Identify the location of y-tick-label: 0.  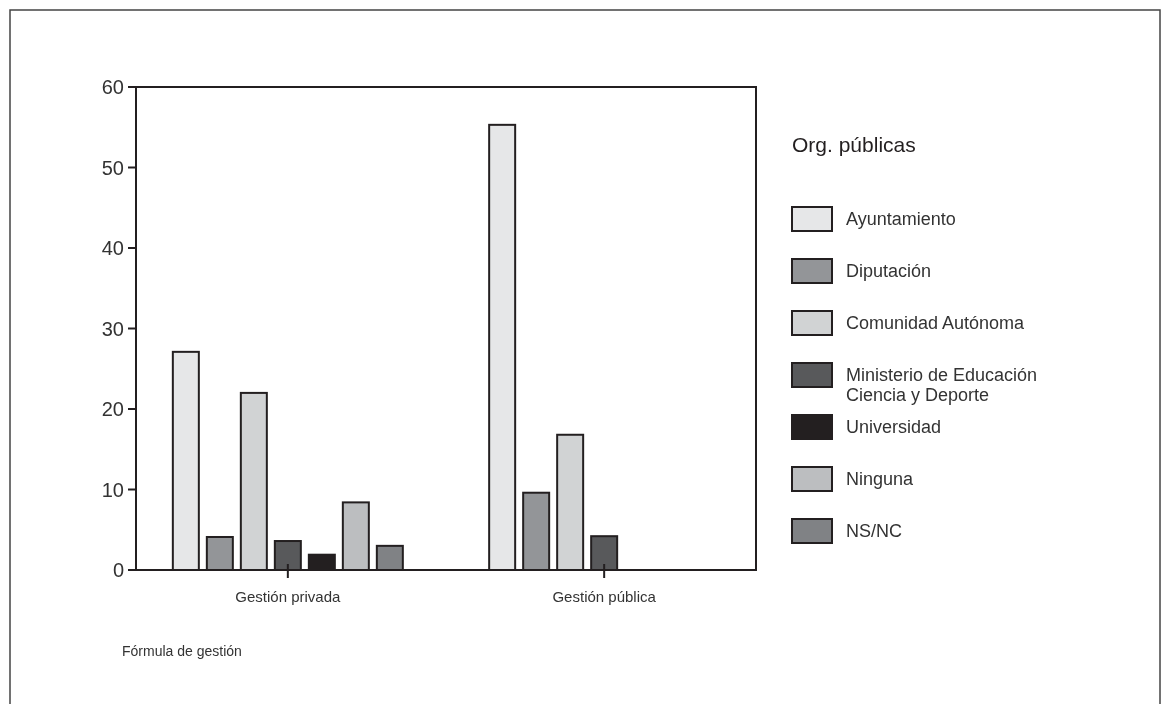
(118, 570).